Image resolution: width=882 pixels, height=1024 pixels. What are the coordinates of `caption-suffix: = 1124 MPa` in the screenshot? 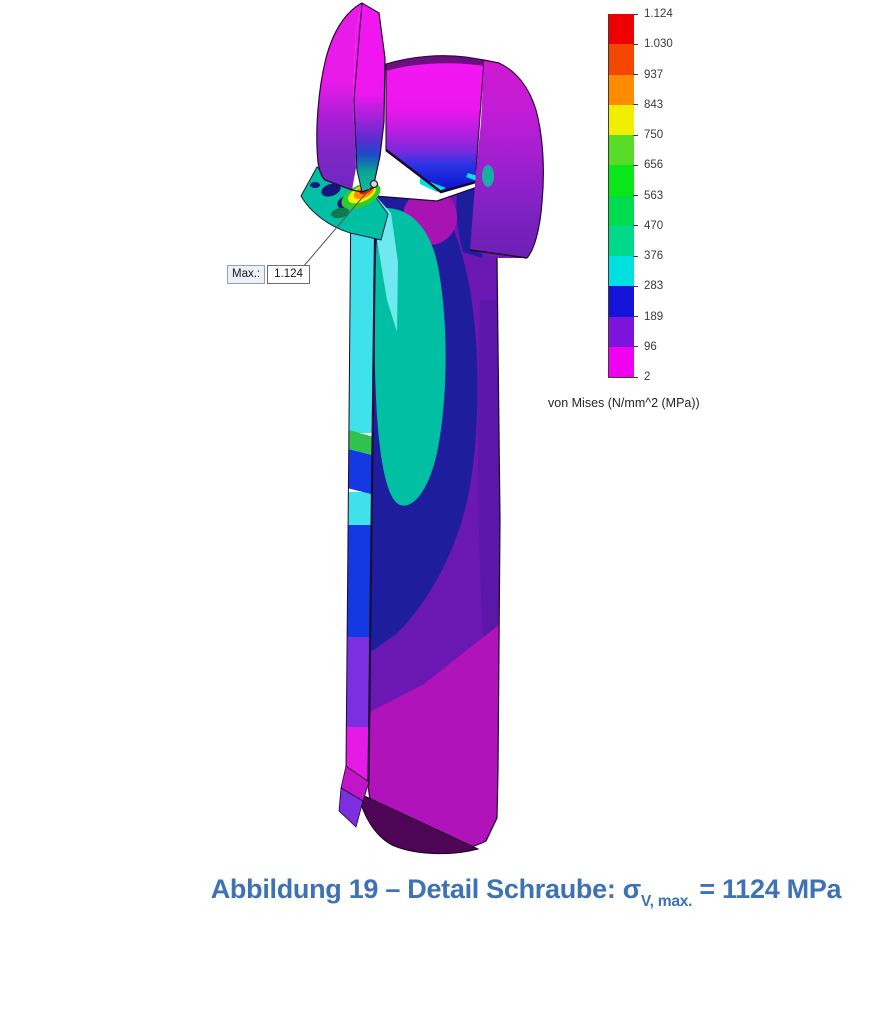 It's located at (767, 889).